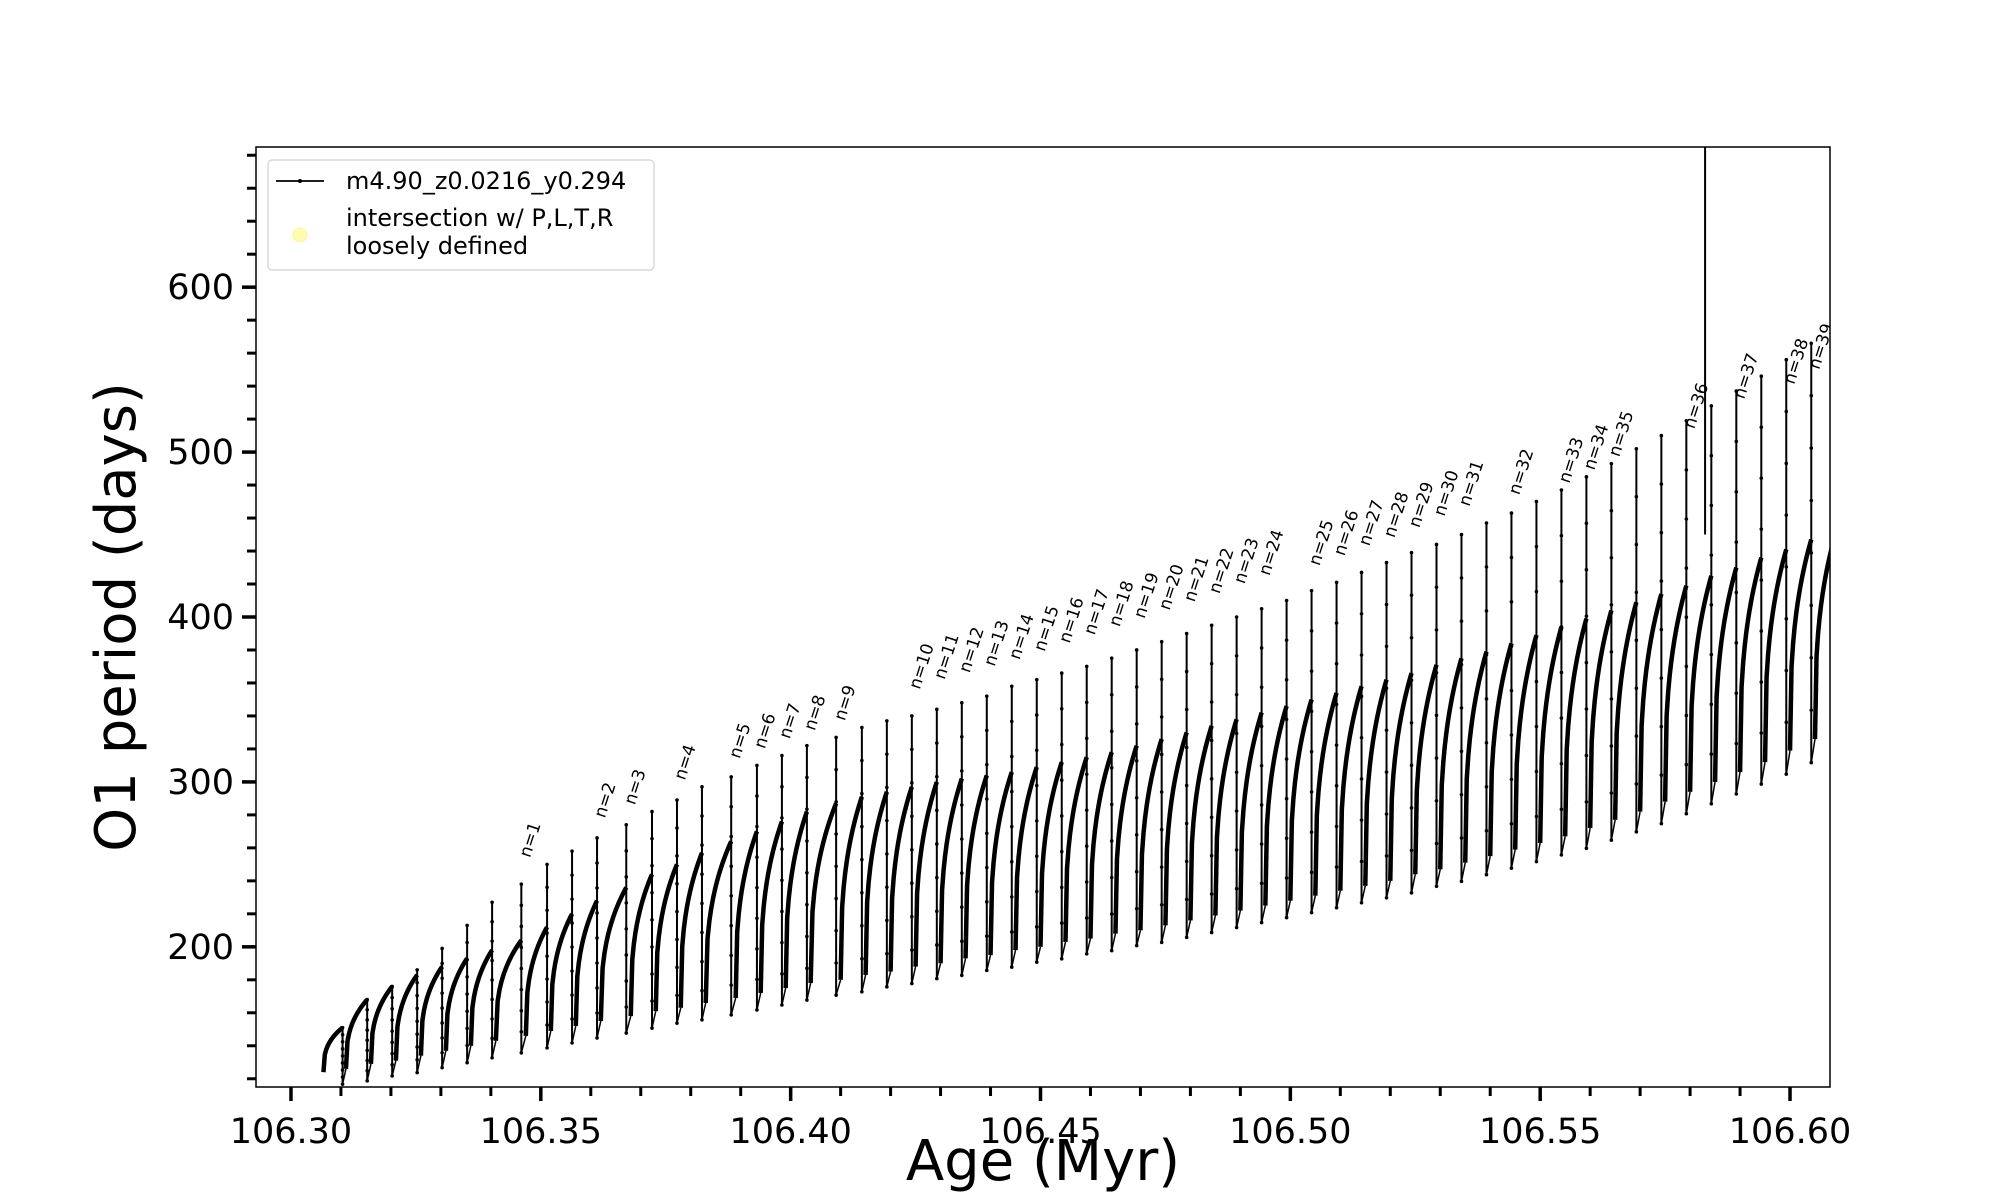 The image size is (2000, 1200). Describe the element at coordinates (606, 800) in the screenshot. I see `annotation-n-2: n=2` at that location.